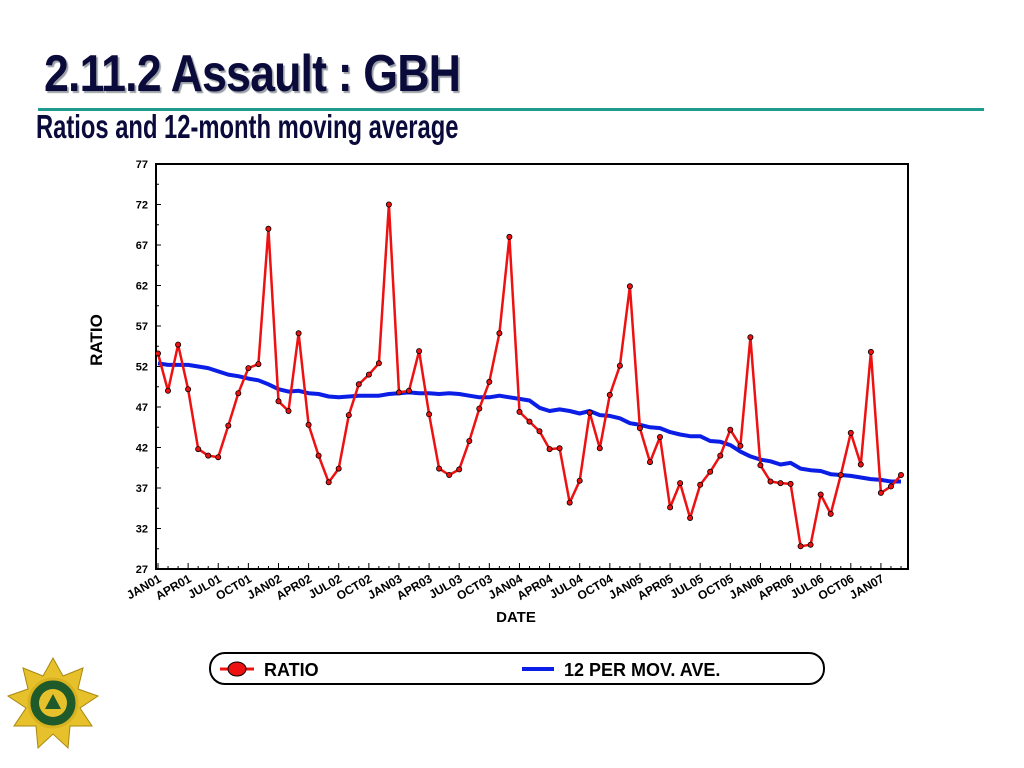 This screenshot has width=1024, height=768. Describe the element at coordinates (142, 530) in the screenshot. I see `y-tick-label: 32` at that location.